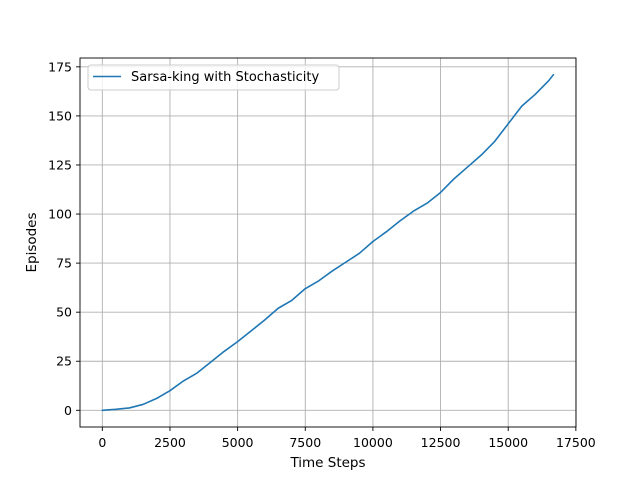 This screenshot has width=640, height=480. What do you see at coordinates (60, 214) in the screenshot?
I see `y-tick-label: 100` at bounding box center [60, 214].